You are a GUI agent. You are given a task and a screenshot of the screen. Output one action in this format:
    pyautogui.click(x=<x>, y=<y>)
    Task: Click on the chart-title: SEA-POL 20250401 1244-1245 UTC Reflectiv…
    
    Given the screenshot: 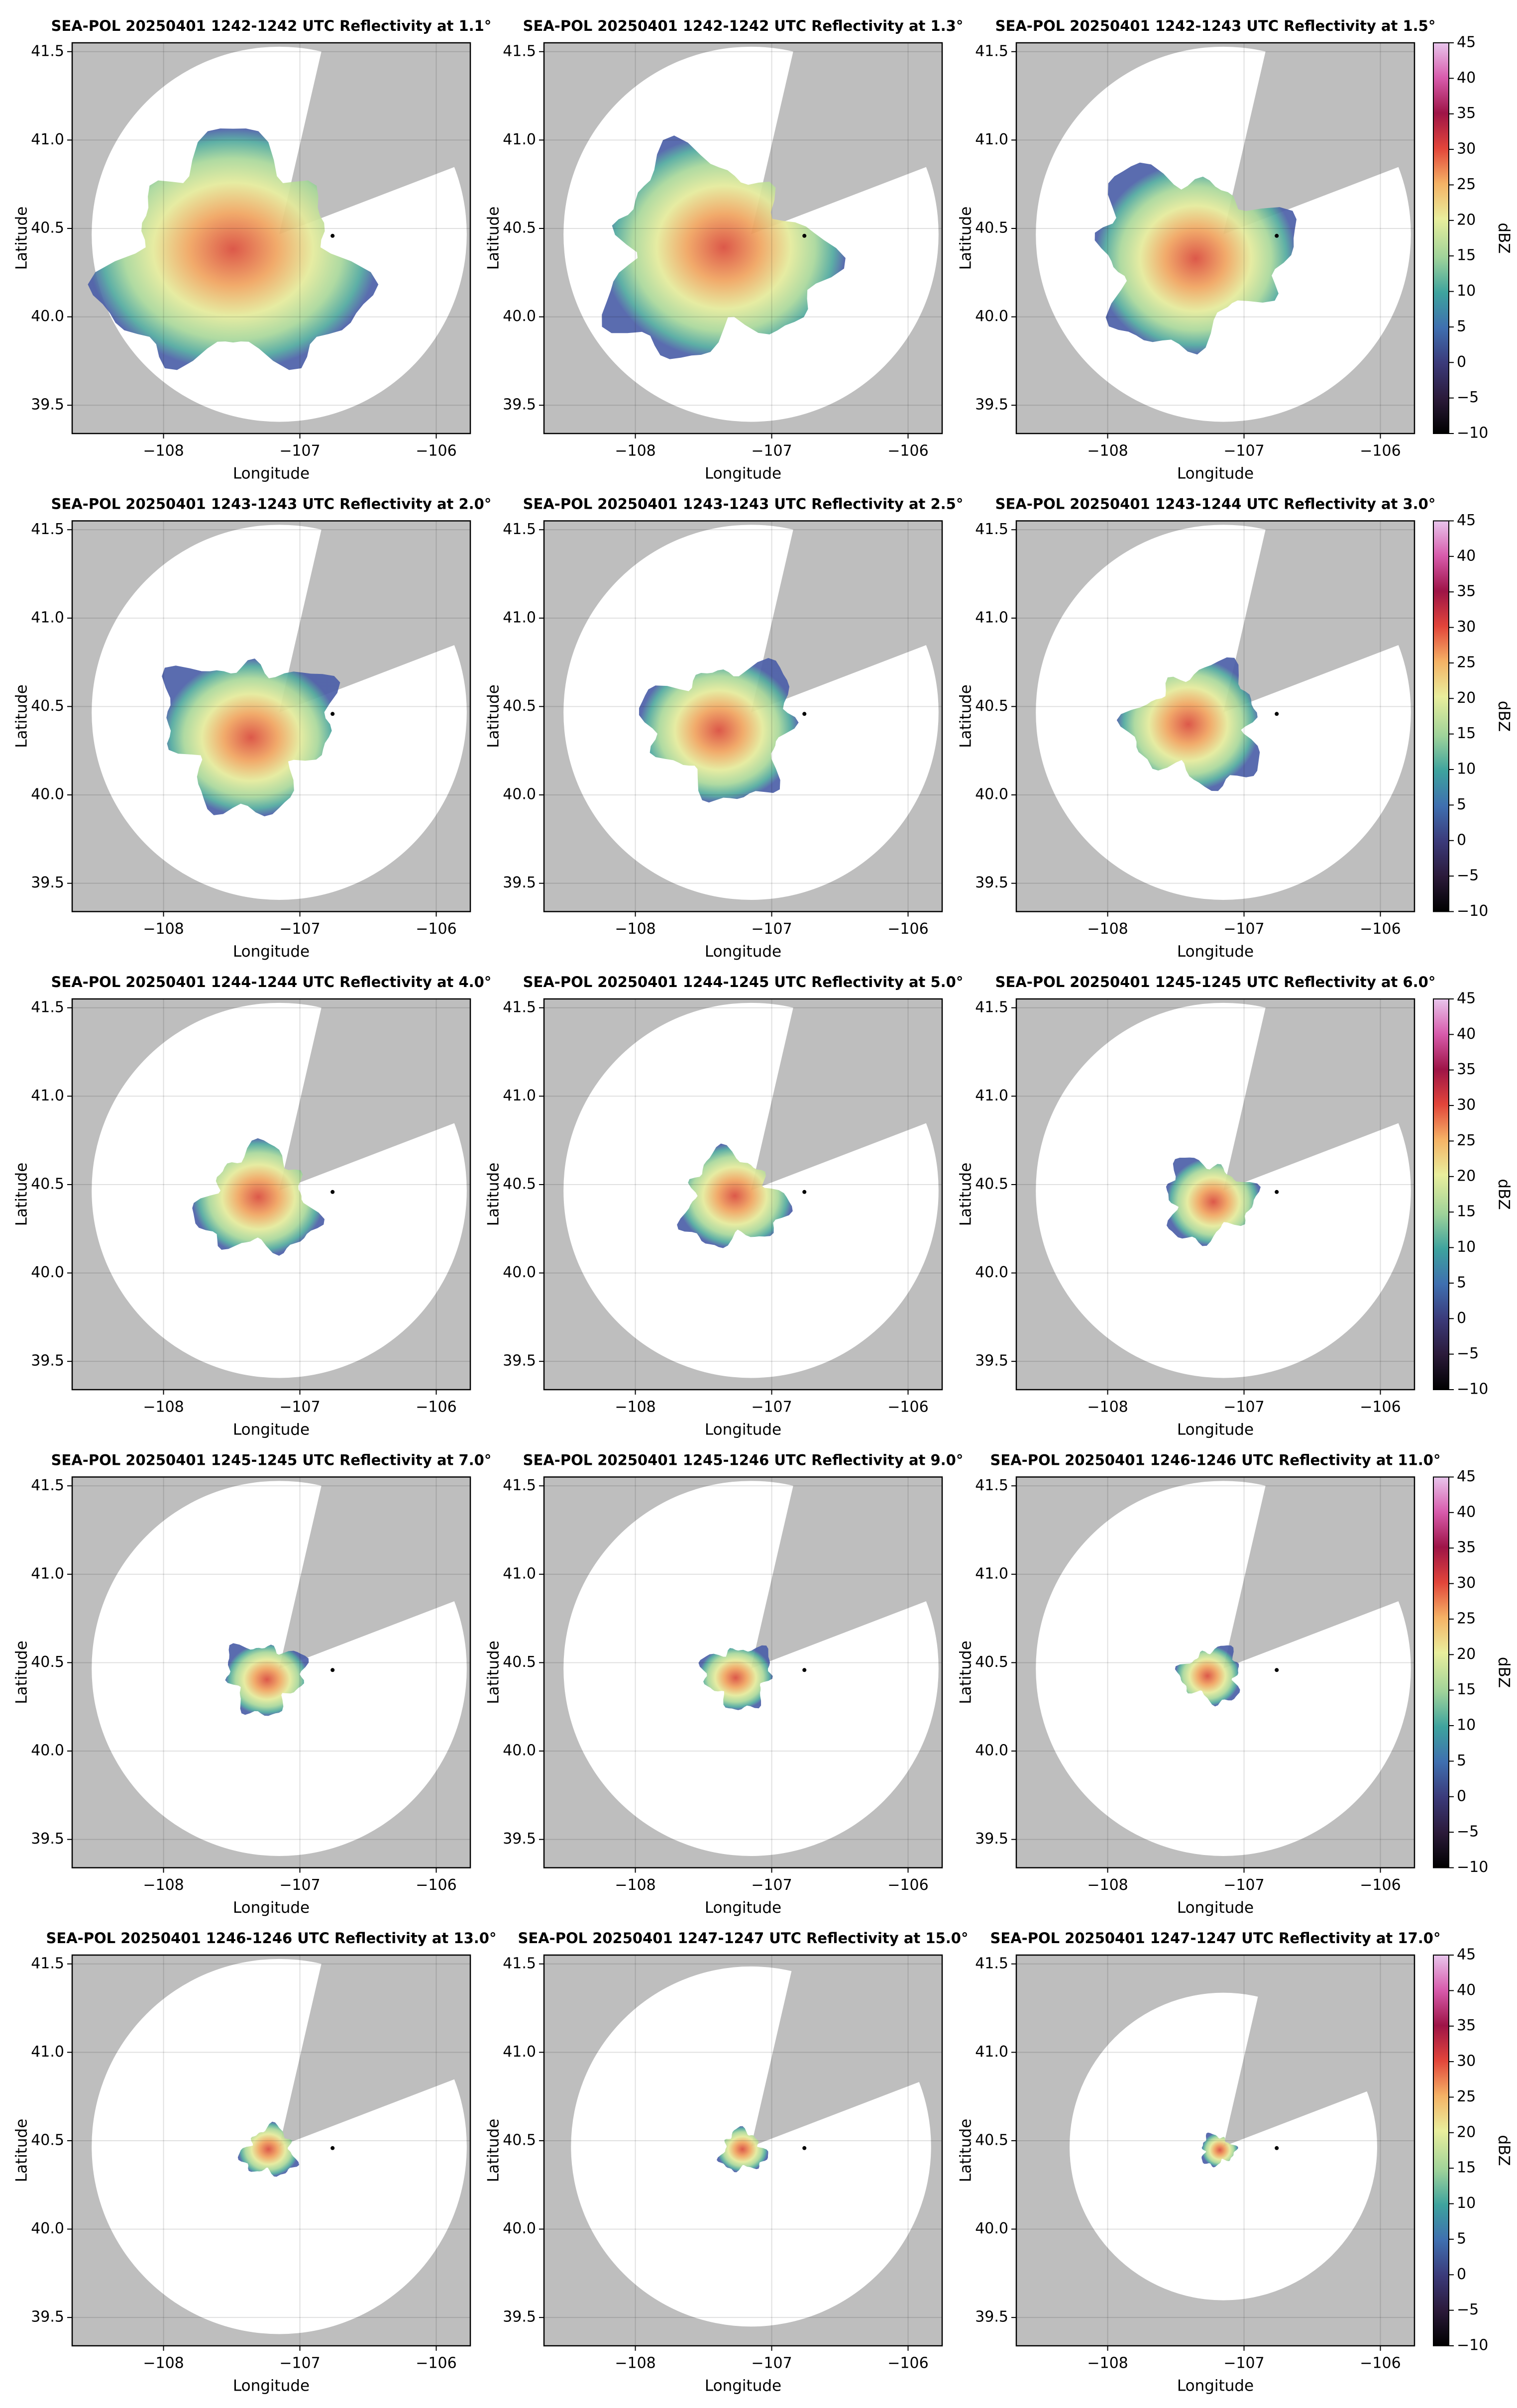 What is the action you would take?
    pyautogui.click(x=744, y=982)
    